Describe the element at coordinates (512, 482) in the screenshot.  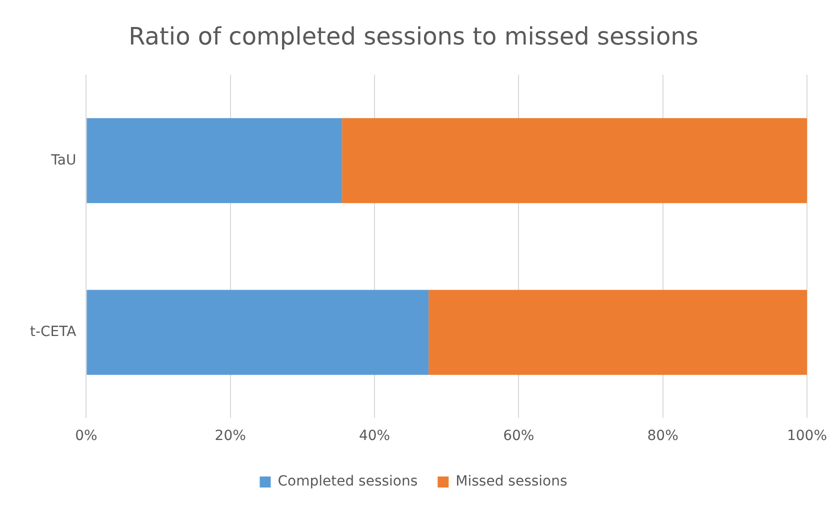
I see `legend-label: Missed sessions` at that location.